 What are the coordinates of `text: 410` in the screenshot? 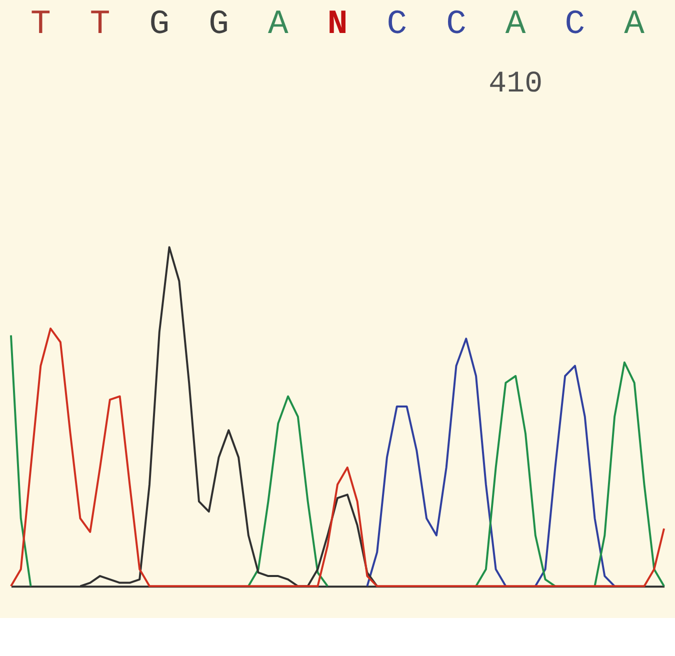 It's located at (515, 83).